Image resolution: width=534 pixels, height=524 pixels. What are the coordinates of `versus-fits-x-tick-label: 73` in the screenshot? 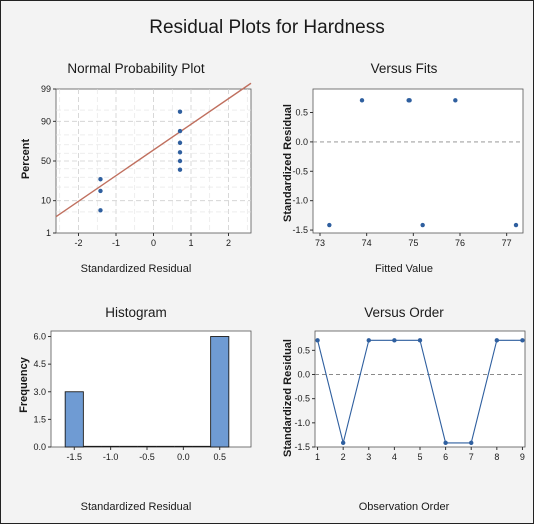 It's located at (320, 243).